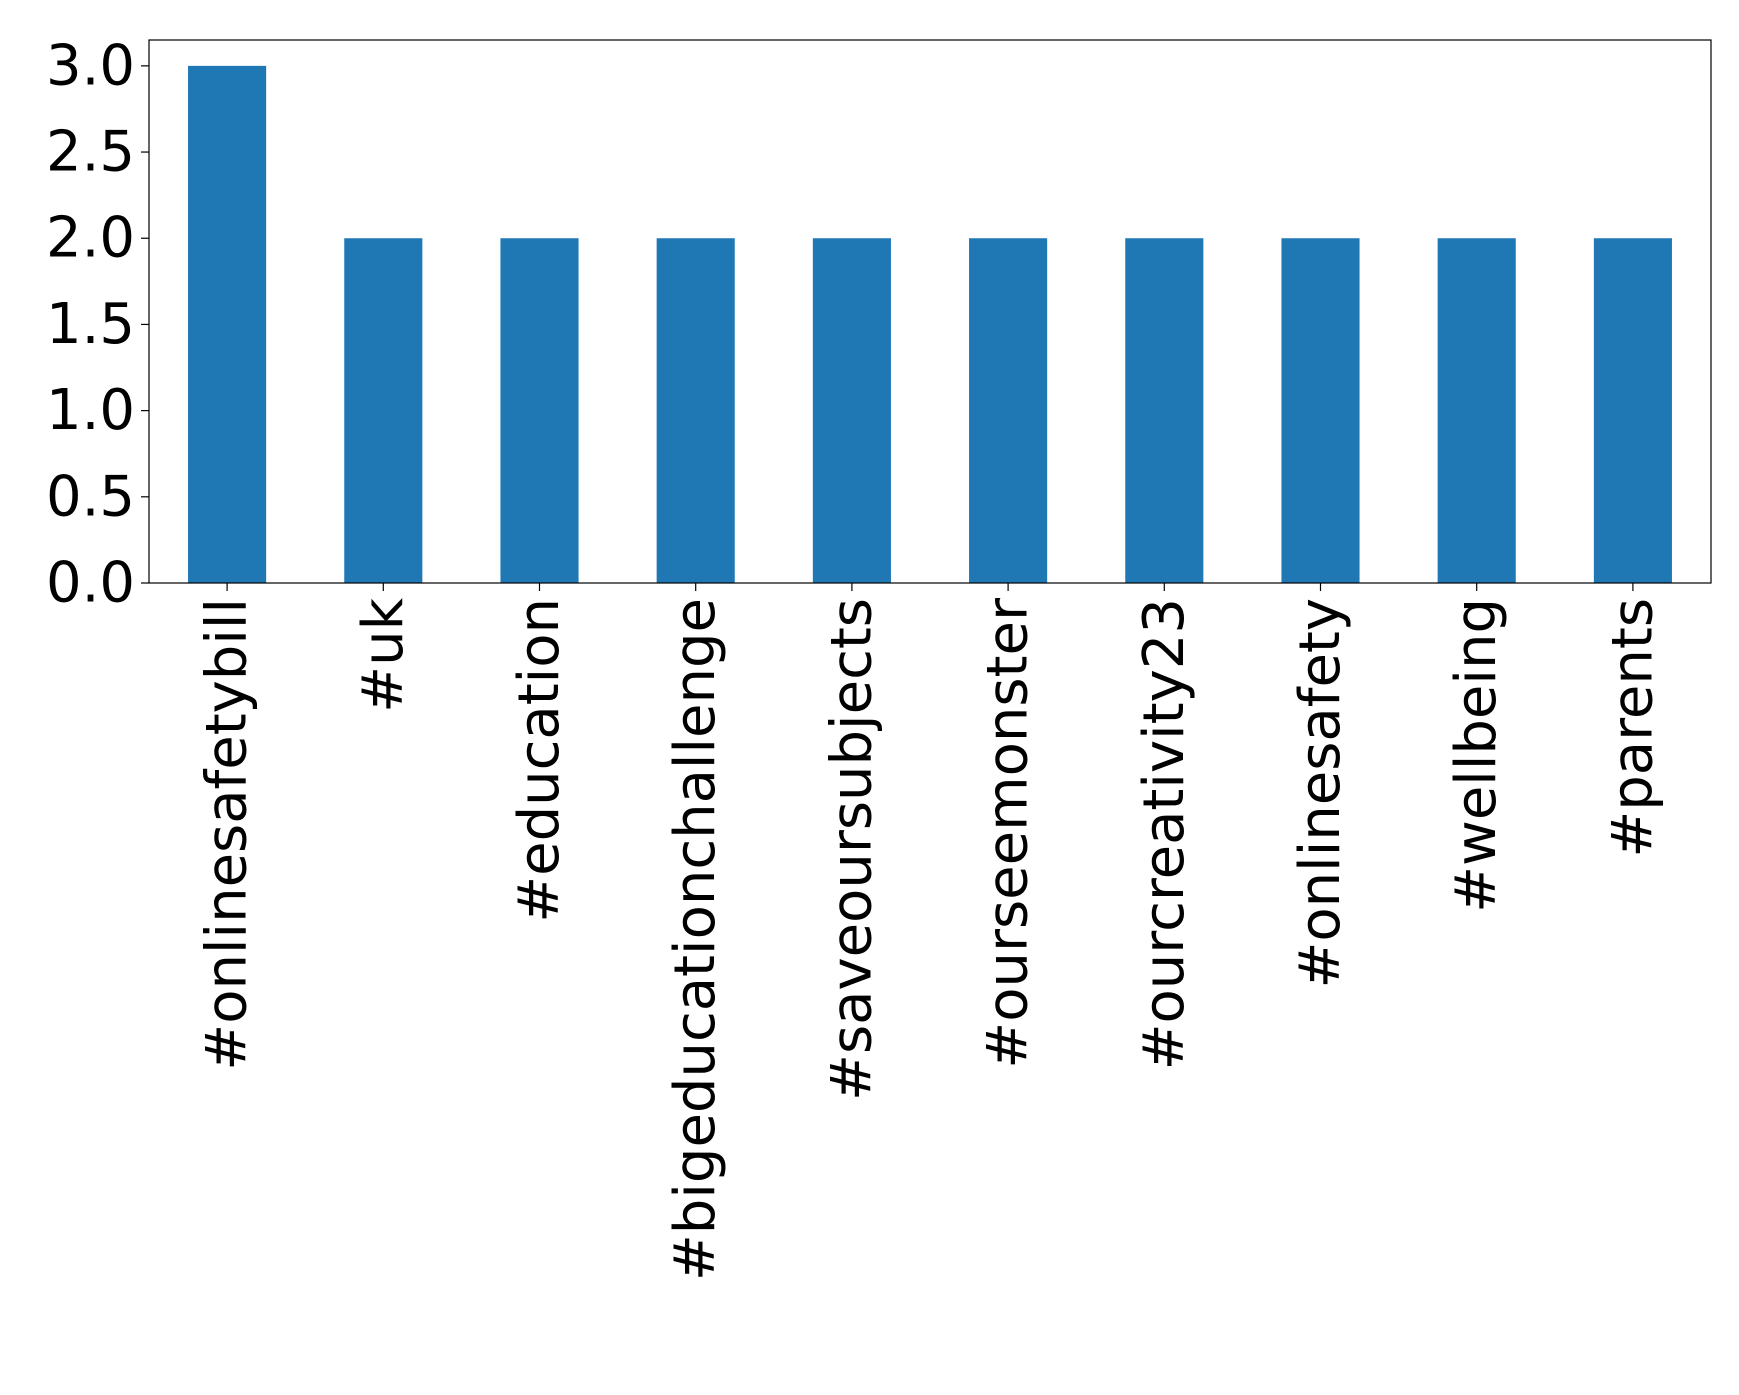  What do you see at coordinates (90, 152) in the screenshot?
I see `y-tick-label: 2.5` at bounding box center [90, 152].